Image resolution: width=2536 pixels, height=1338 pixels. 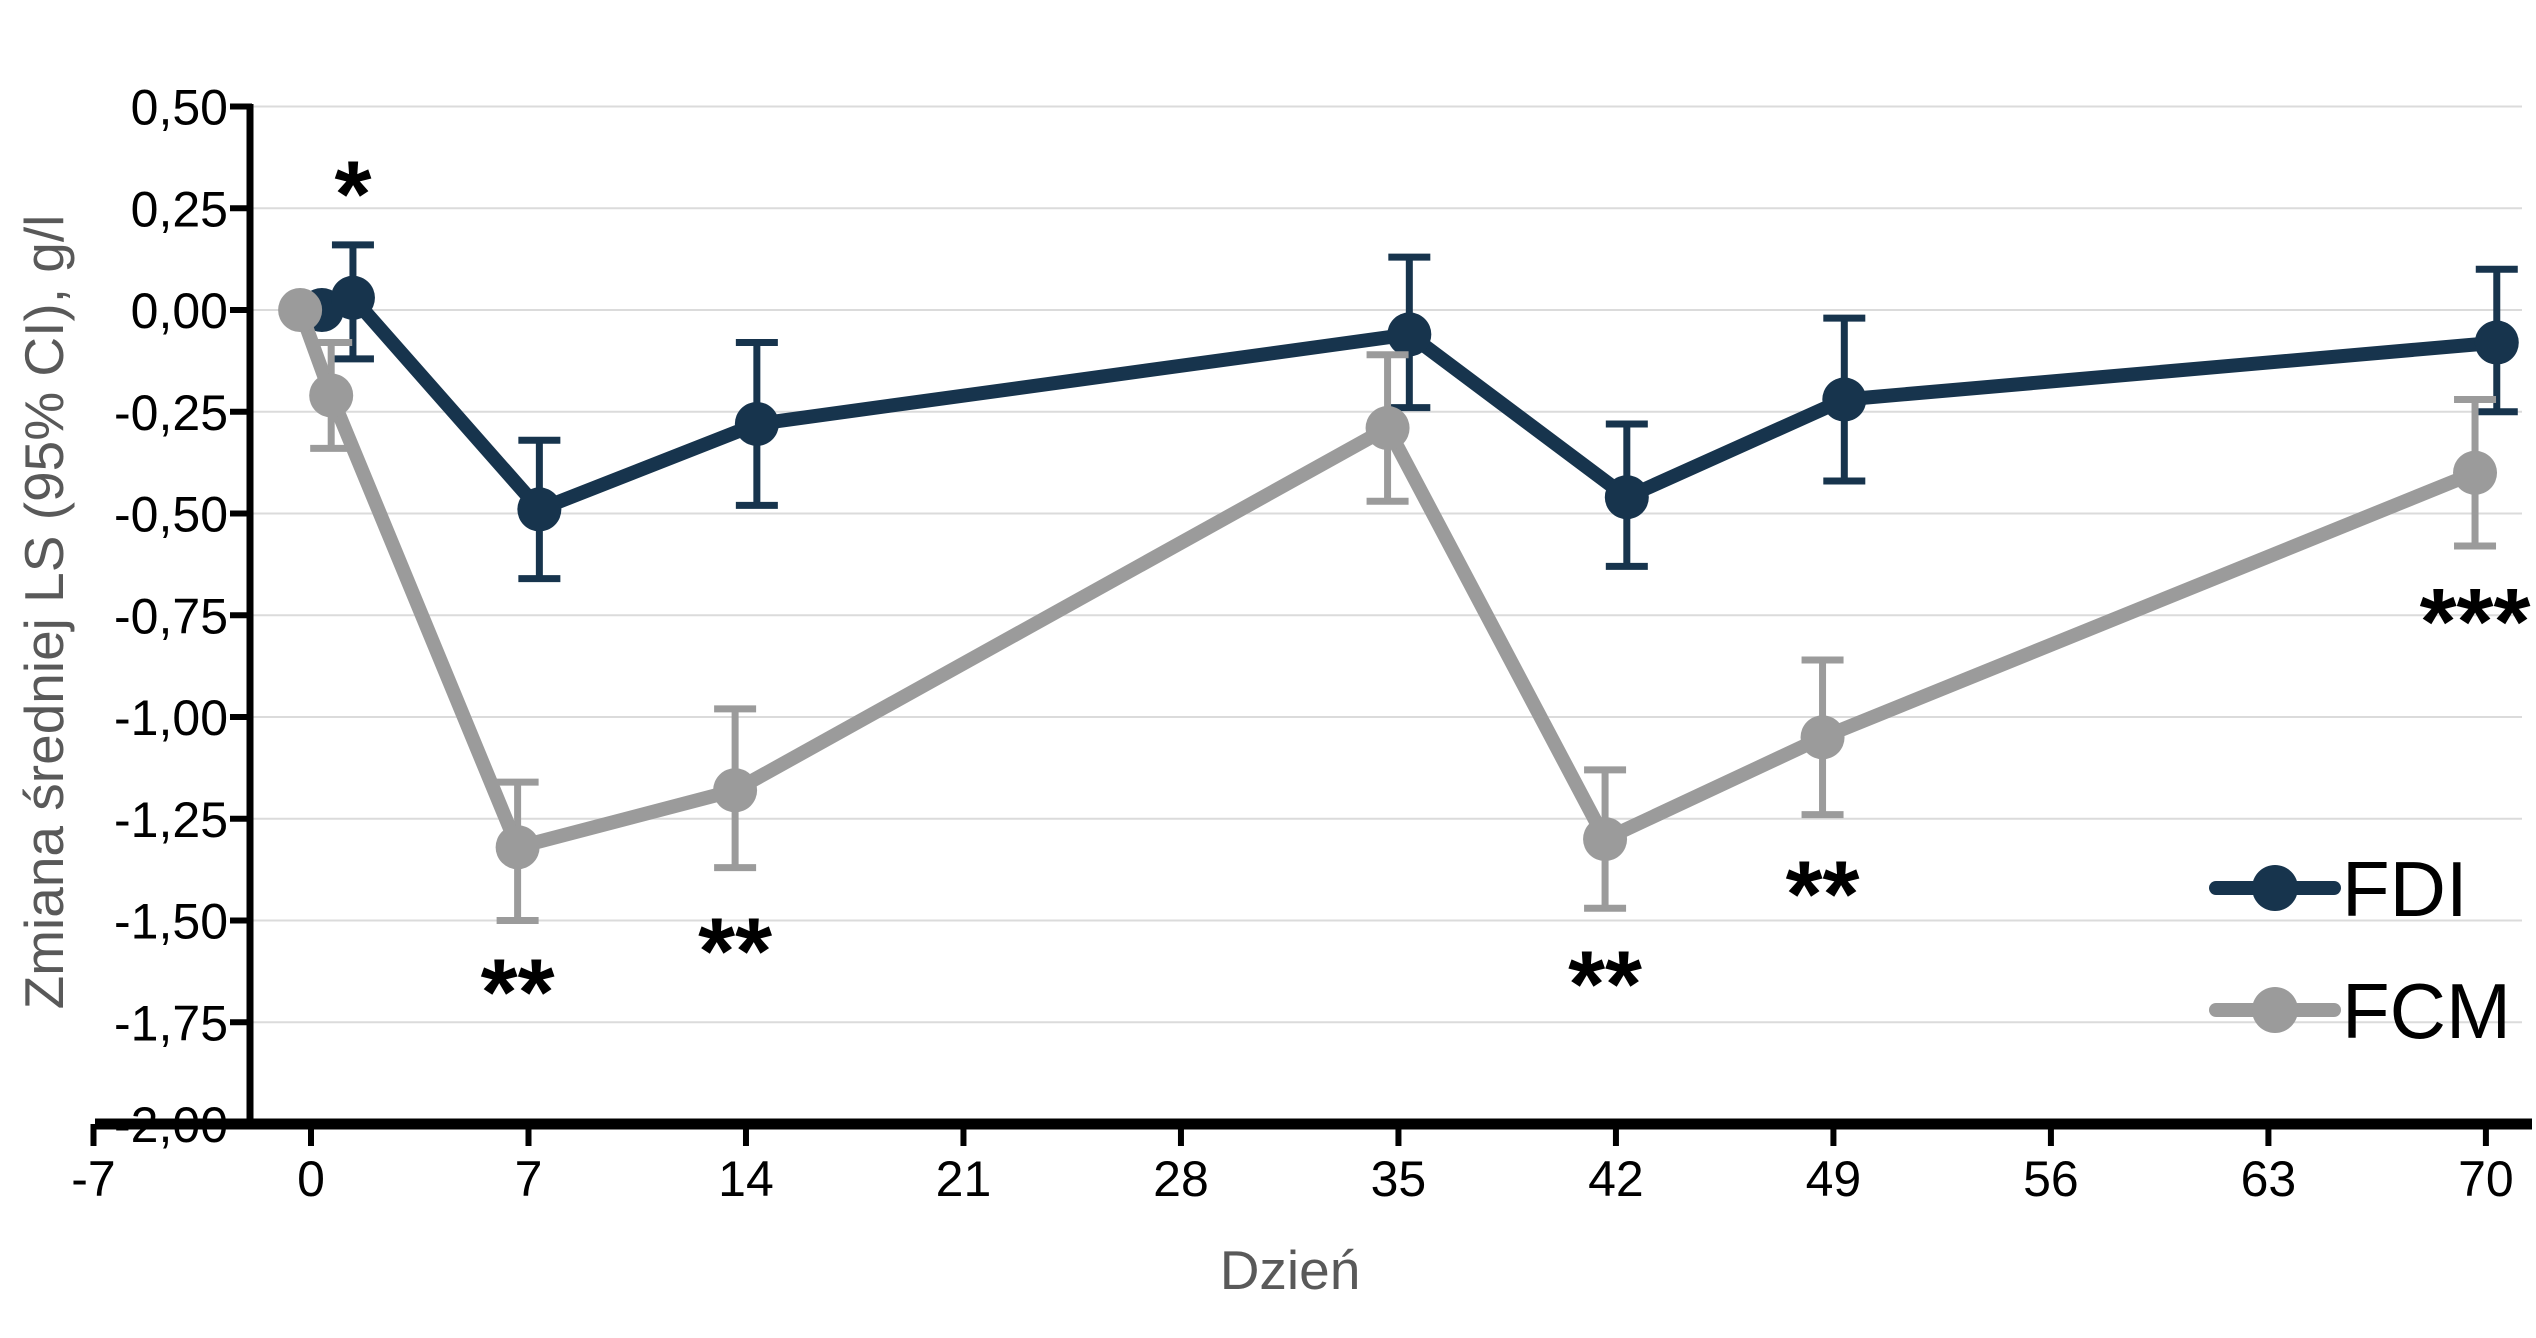 What do you see at coordinates (171, 413) in the screenshot?
I see `y-tick-label: -0,25` at bounding box center [171, 413].